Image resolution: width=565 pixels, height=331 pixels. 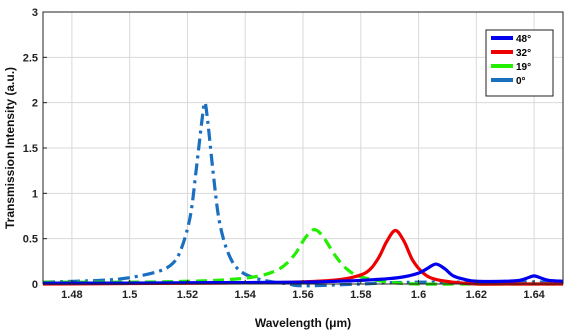 I want to click on x-tick-label: 1.52, so click(x=187, y=295).